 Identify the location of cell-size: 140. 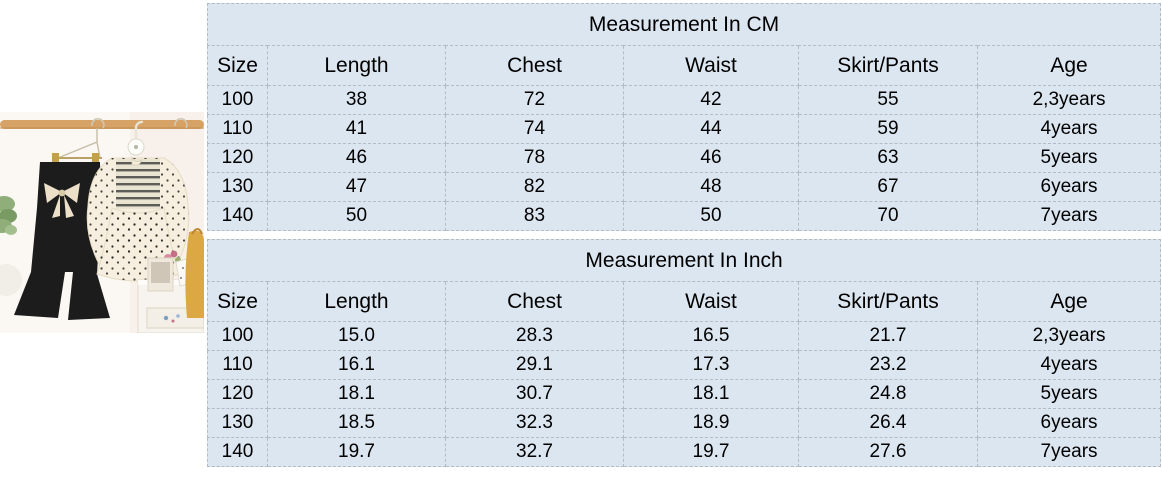
(237, 452).